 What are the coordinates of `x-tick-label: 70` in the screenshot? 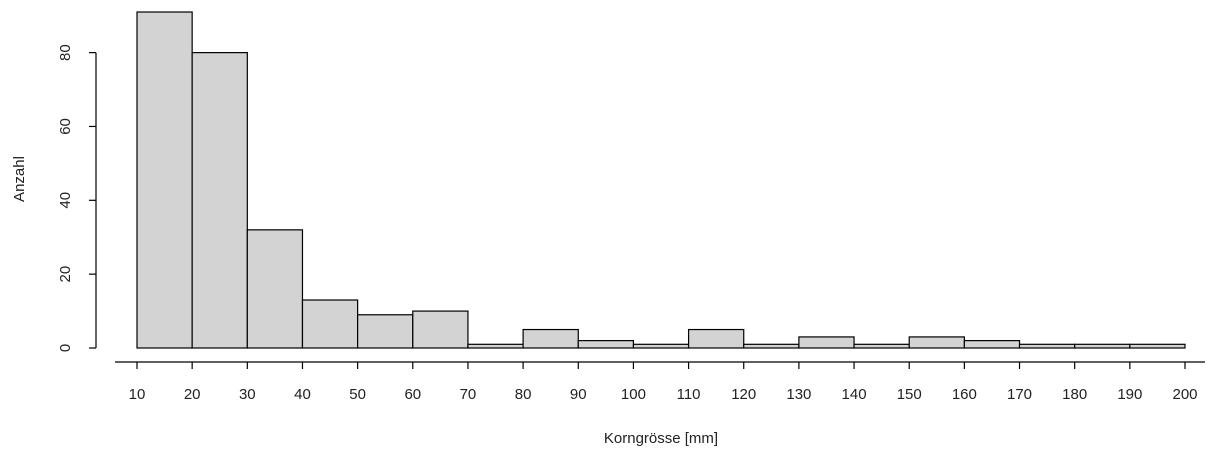 It's located at (468, 394).